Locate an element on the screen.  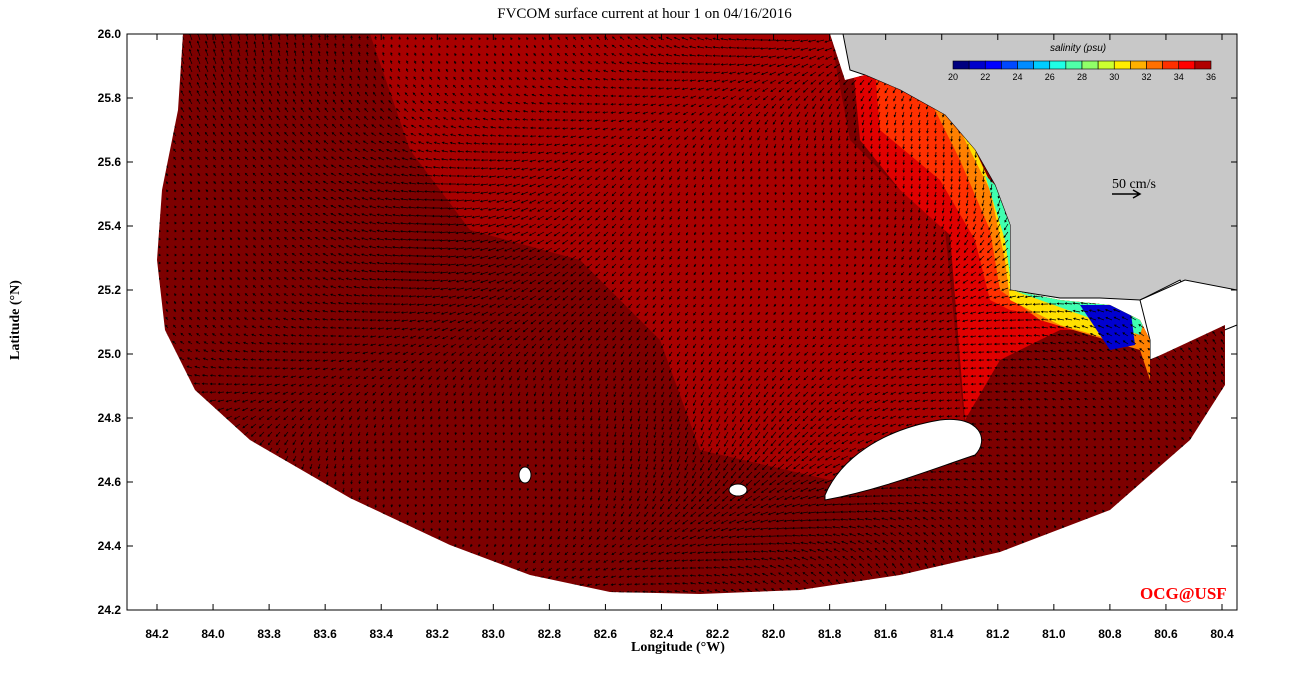
x-tick-label: 81.0 is located at coordinates (1054, 634).